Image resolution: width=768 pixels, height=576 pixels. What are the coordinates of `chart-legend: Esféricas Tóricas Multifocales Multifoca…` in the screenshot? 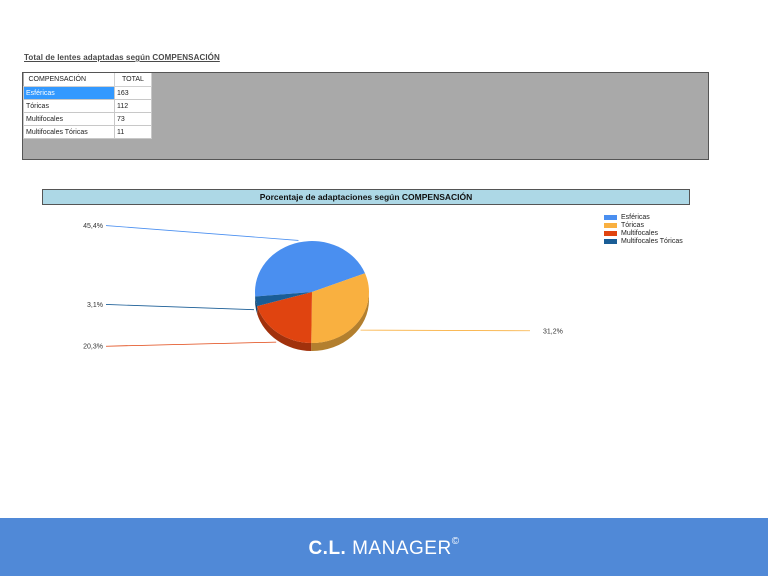 It's located at (643, 229).